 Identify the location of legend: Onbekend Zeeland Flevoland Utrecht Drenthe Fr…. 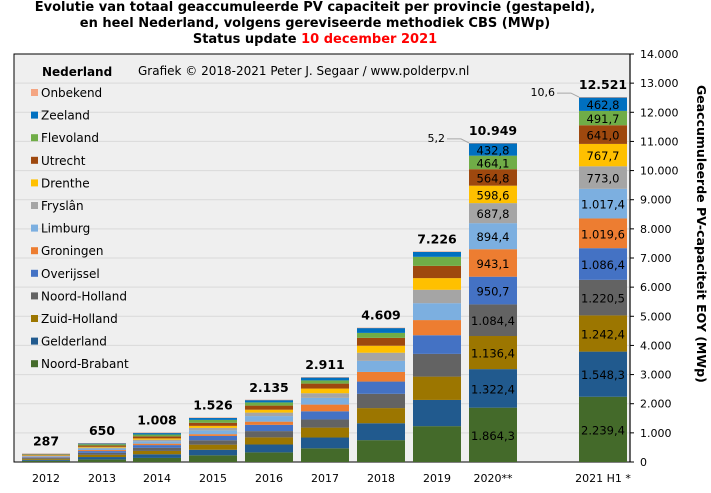
(80, 228).